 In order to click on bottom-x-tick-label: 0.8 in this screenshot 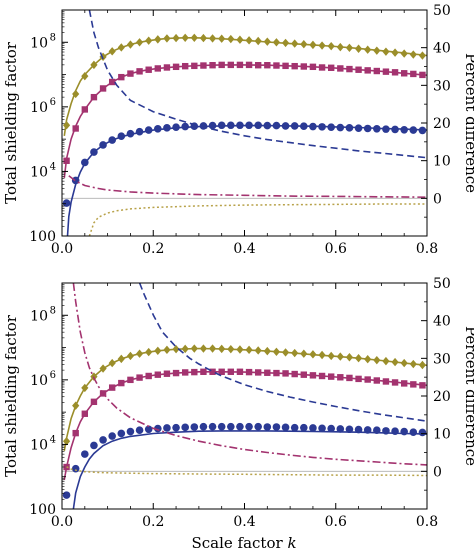, I will do `click(427, 522)`.